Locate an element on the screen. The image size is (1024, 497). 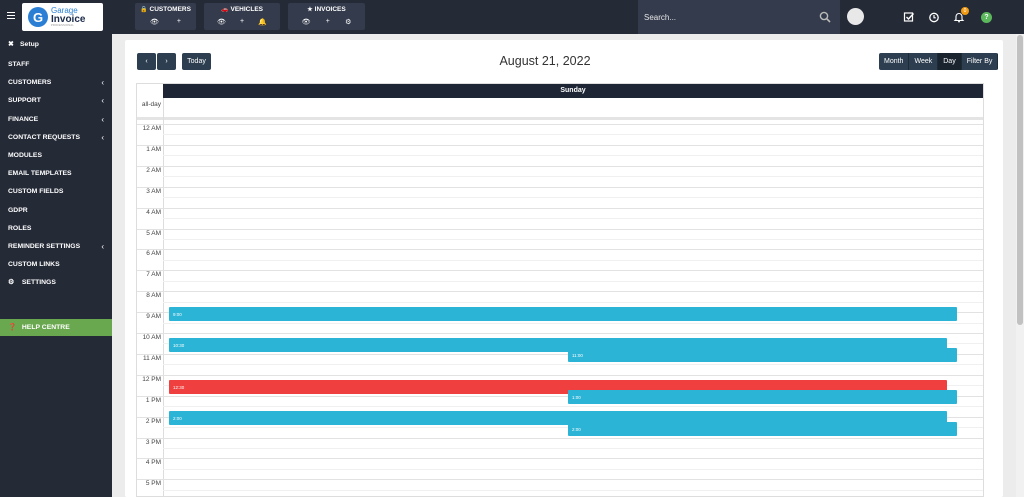
sidebar-item-label: MODULES is located at coordinates (25, 155).